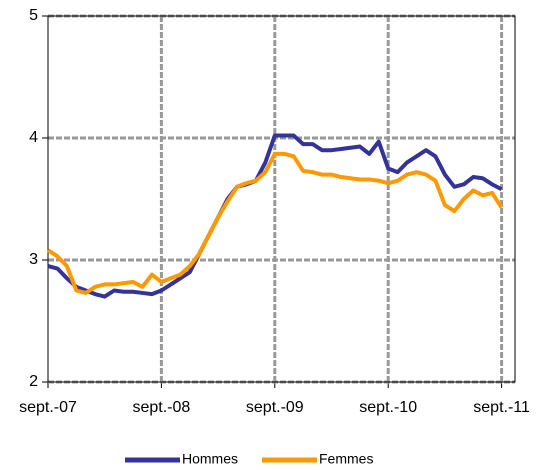 The image size is (550, 470). I want to click on legend-label: Hommes, so click(210, 459).